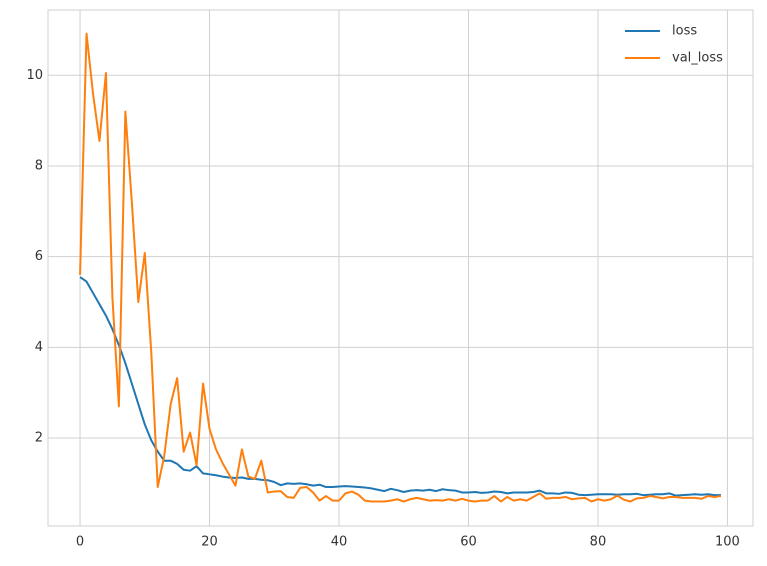  I want to click on x-tick-label: 100, so click(727, 542).